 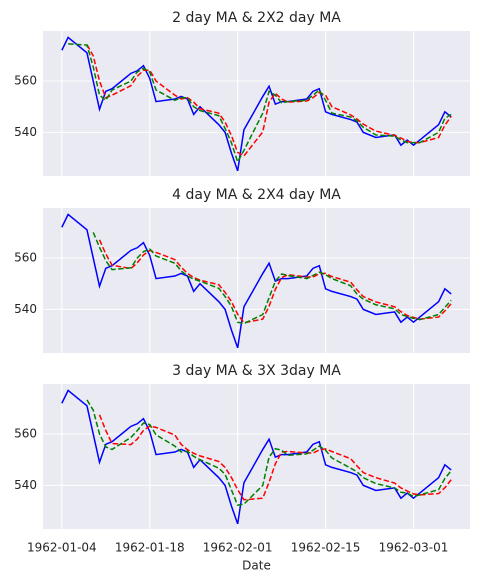 I want to click on chart-title: 3 day MA & 3X 3day MA, so click(x=256, y=371).